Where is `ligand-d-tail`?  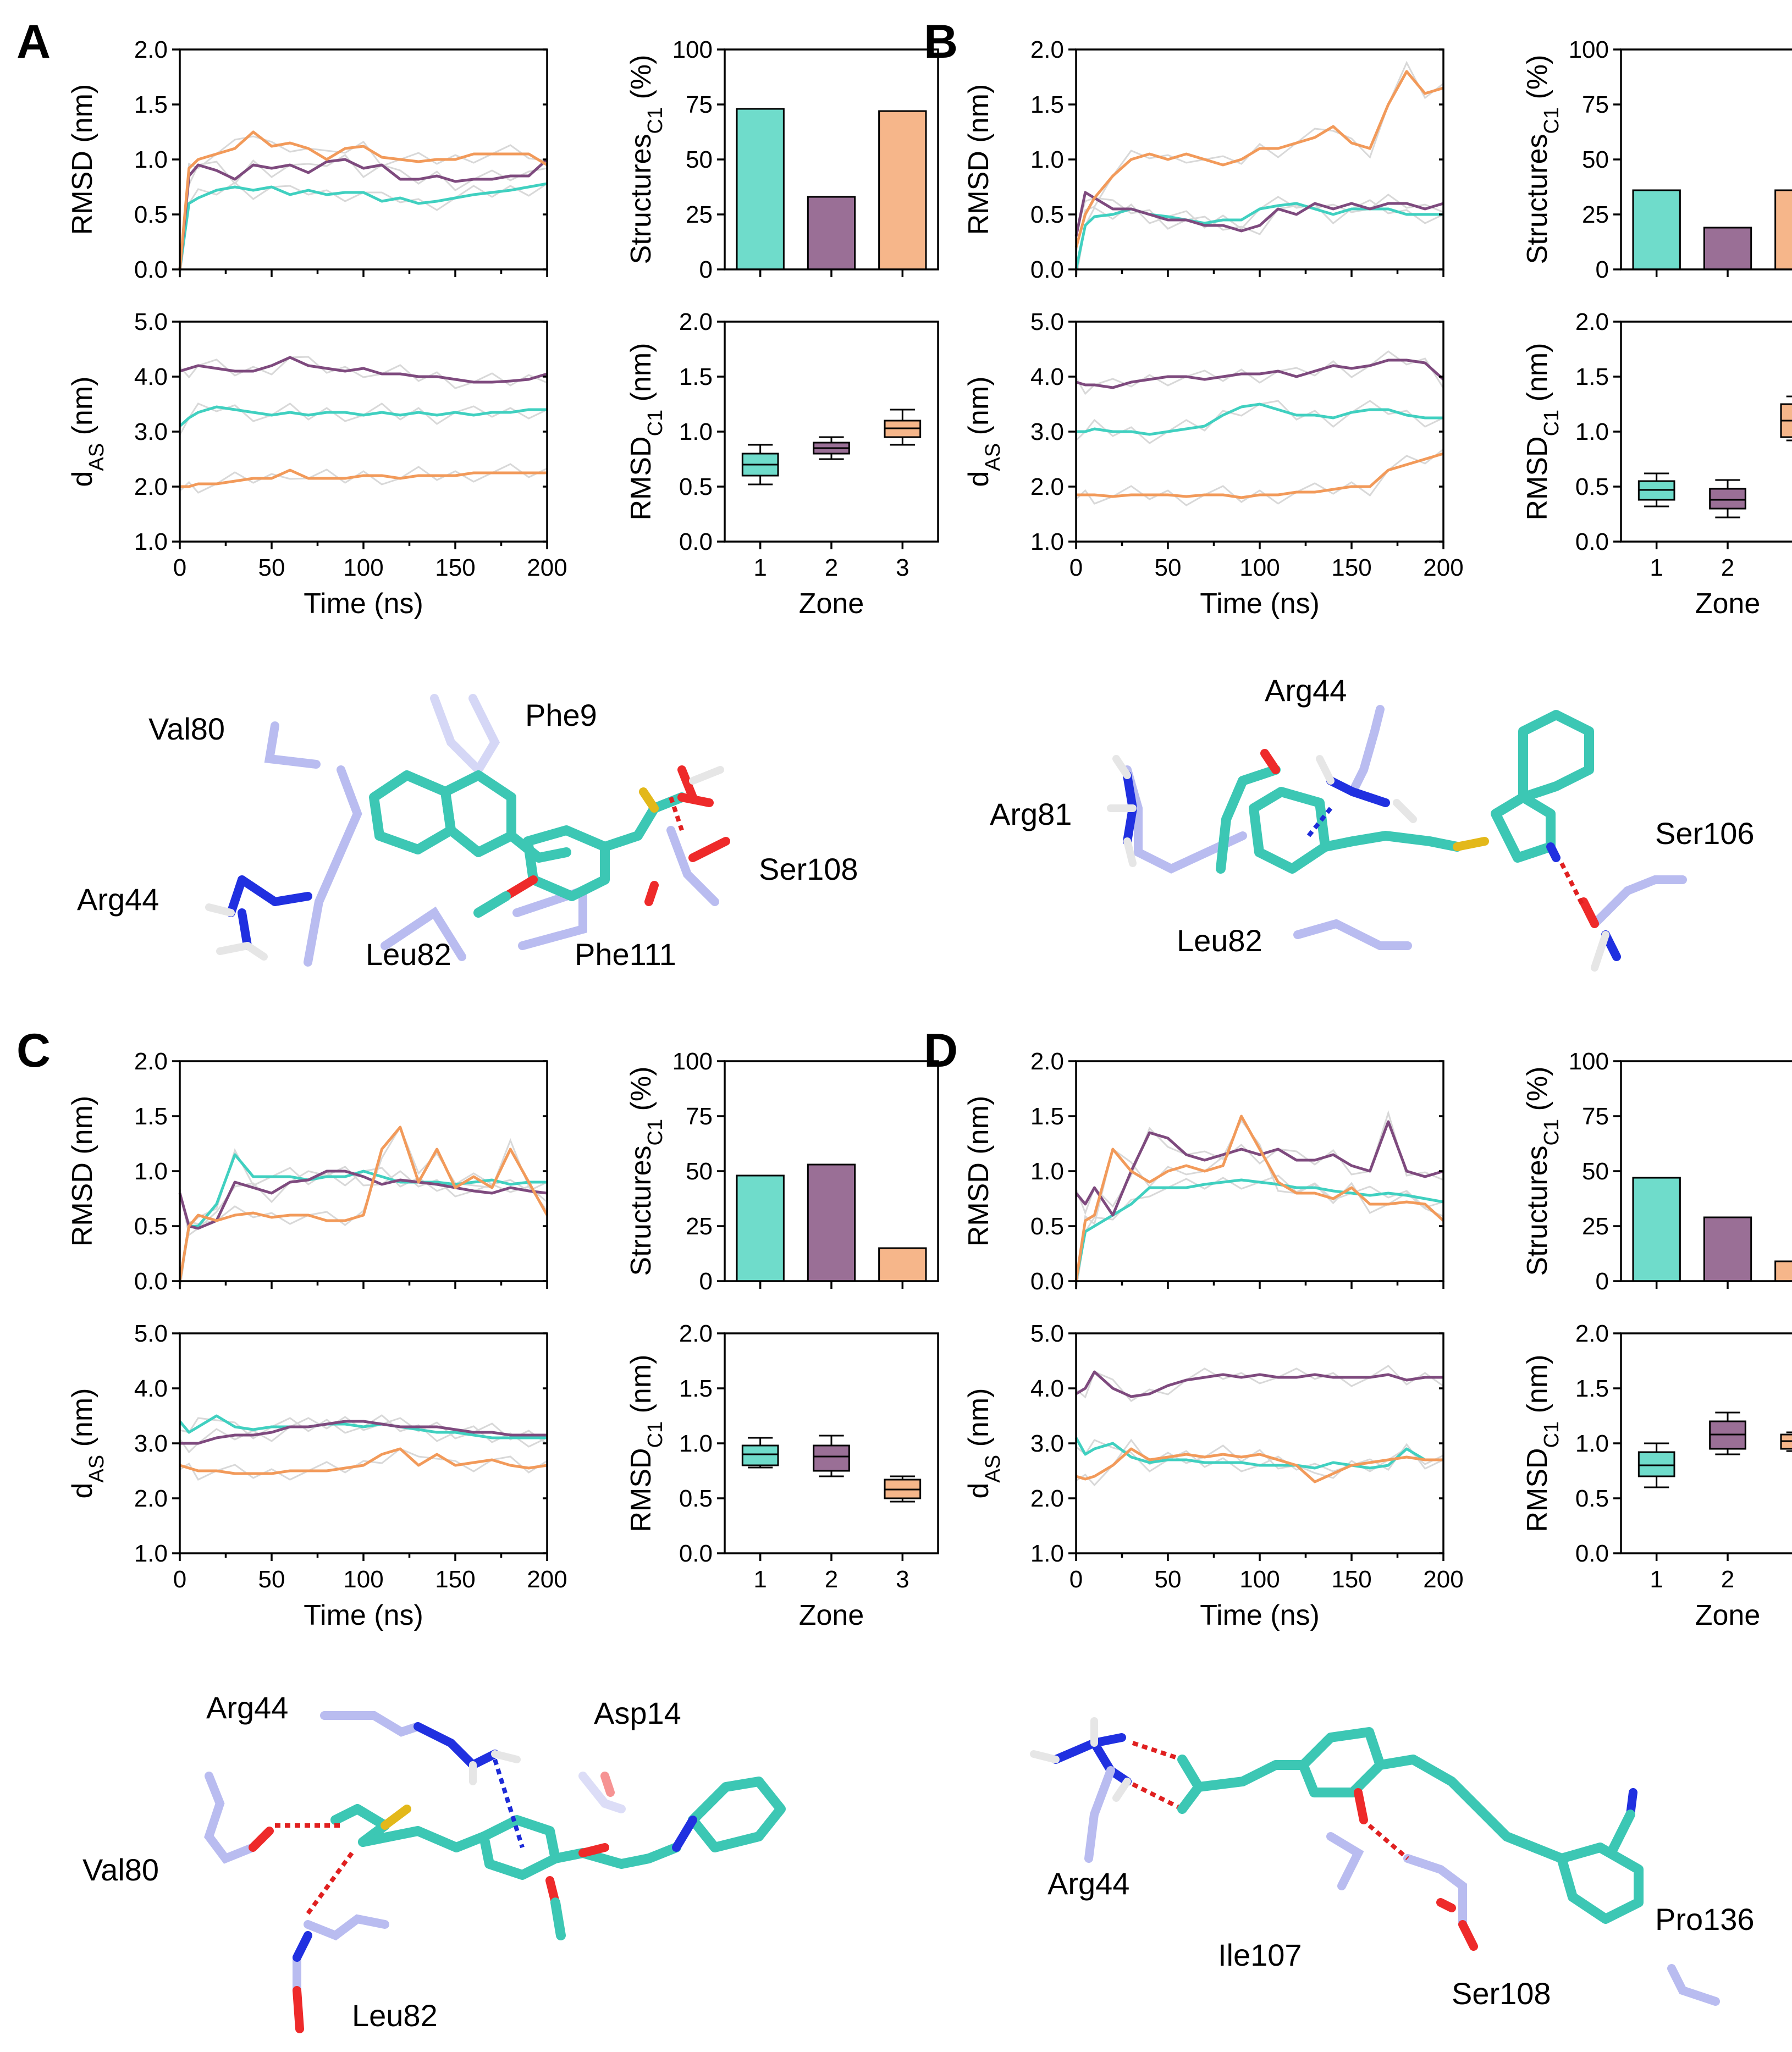 ligand-d-tail is located at coordinates (1471, 1809).